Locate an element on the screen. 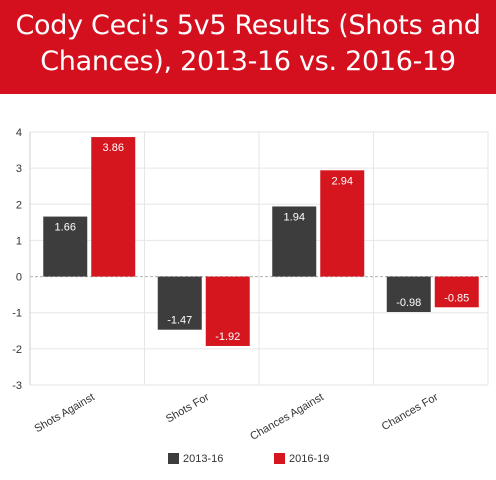 This screenshot has width=496, height=480. data-label: -0.85 is located at coordinates (456, 298).